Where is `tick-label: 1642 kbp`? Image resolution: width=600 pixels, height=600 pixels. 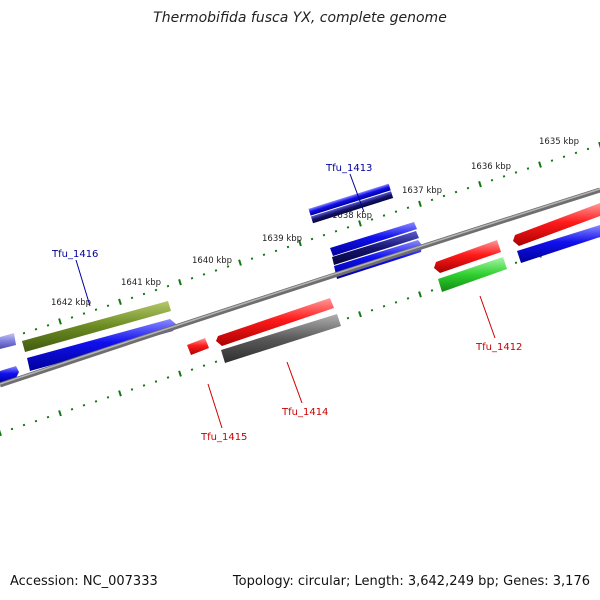 tick-label: 1642 kbp is located at coordinates (71, 303).